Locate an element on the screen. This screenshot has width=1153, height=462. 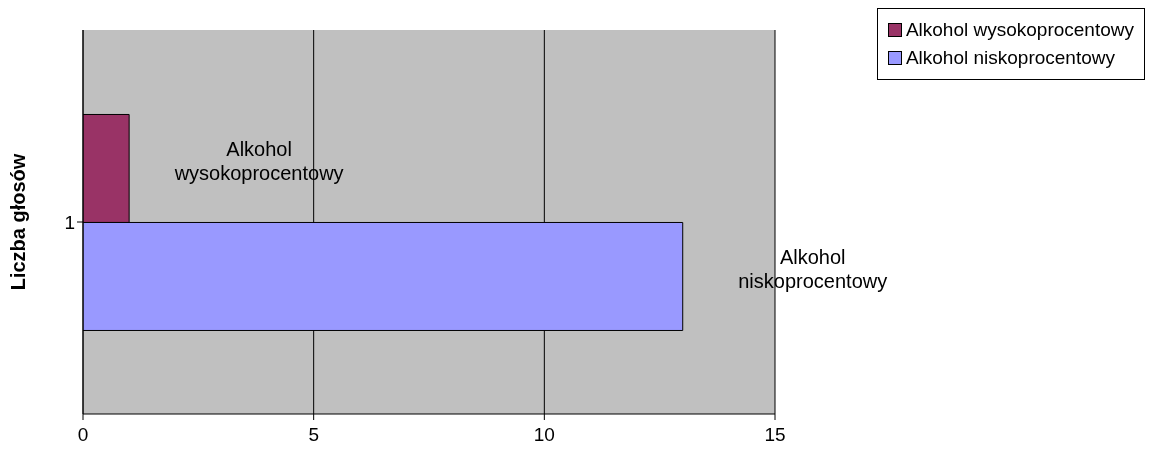
x-tick-label: 15 is located at coordinates (775, 435).